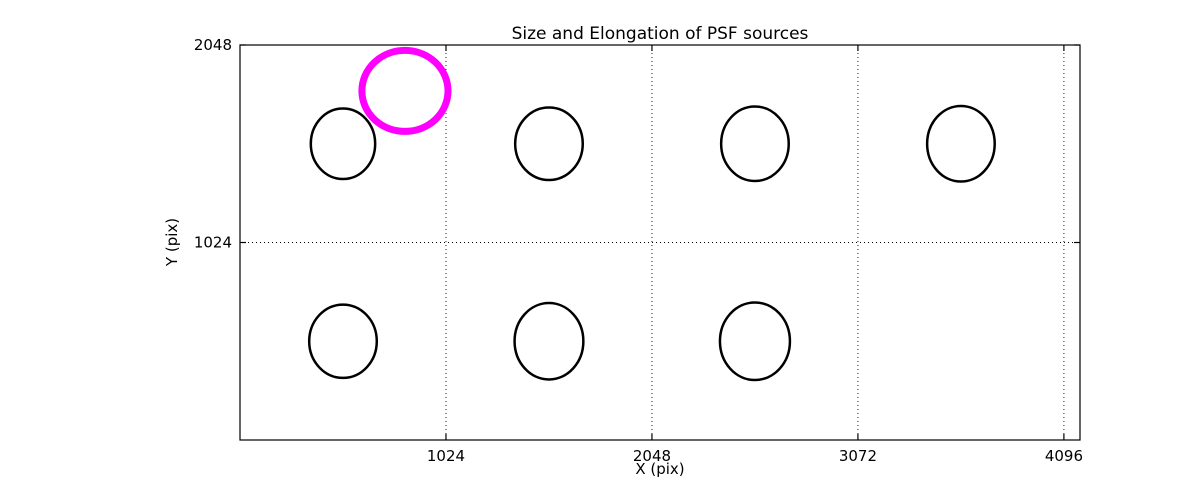  What do you see at coordinates (446, 456) in the screenshot?
I see `x-tick-label: 1024` at bounding box center [446, 456].